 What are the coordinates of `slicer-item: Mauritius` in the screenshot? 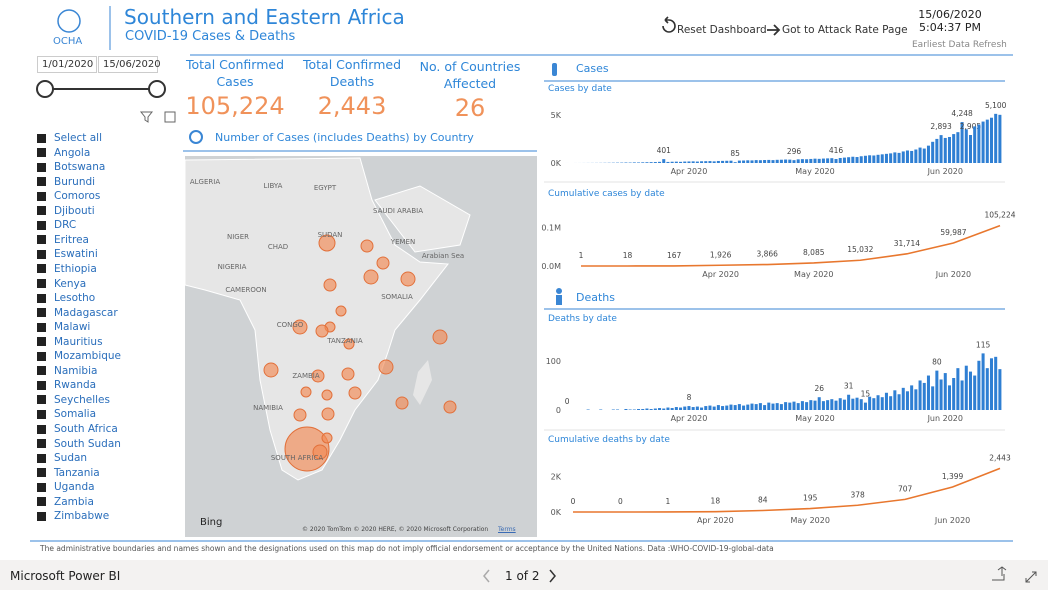 It's located at (70, 342).